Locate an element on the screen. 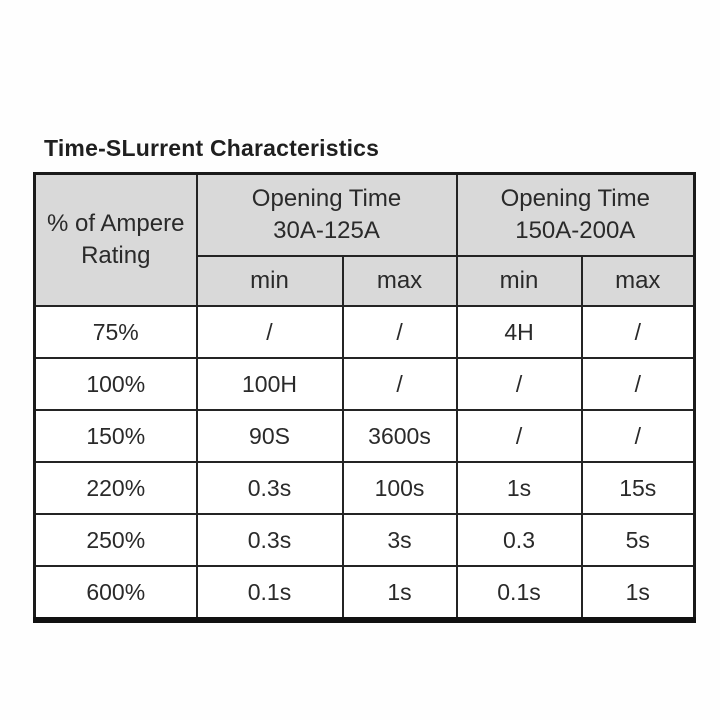 Image resolution: width=720 pixels, height=720 pixels. table-row: 75% / / 4H / is located at coordinates (364, 332).